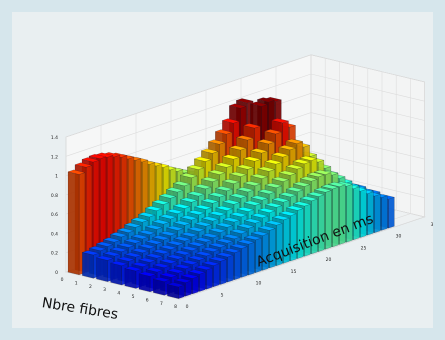  Describe the element at coordinates (54, 215) in the screenshot. I see `z-tick-label: 0.6` at that location.